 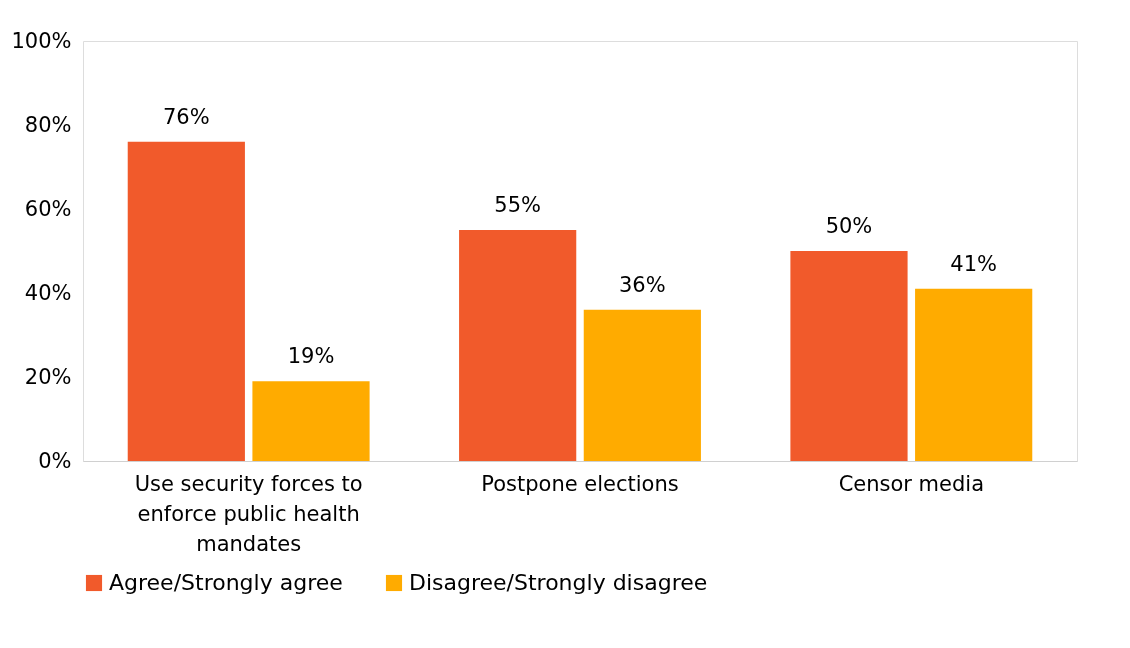 I want to click on data-label: 36%, so click(x=642, y=284).